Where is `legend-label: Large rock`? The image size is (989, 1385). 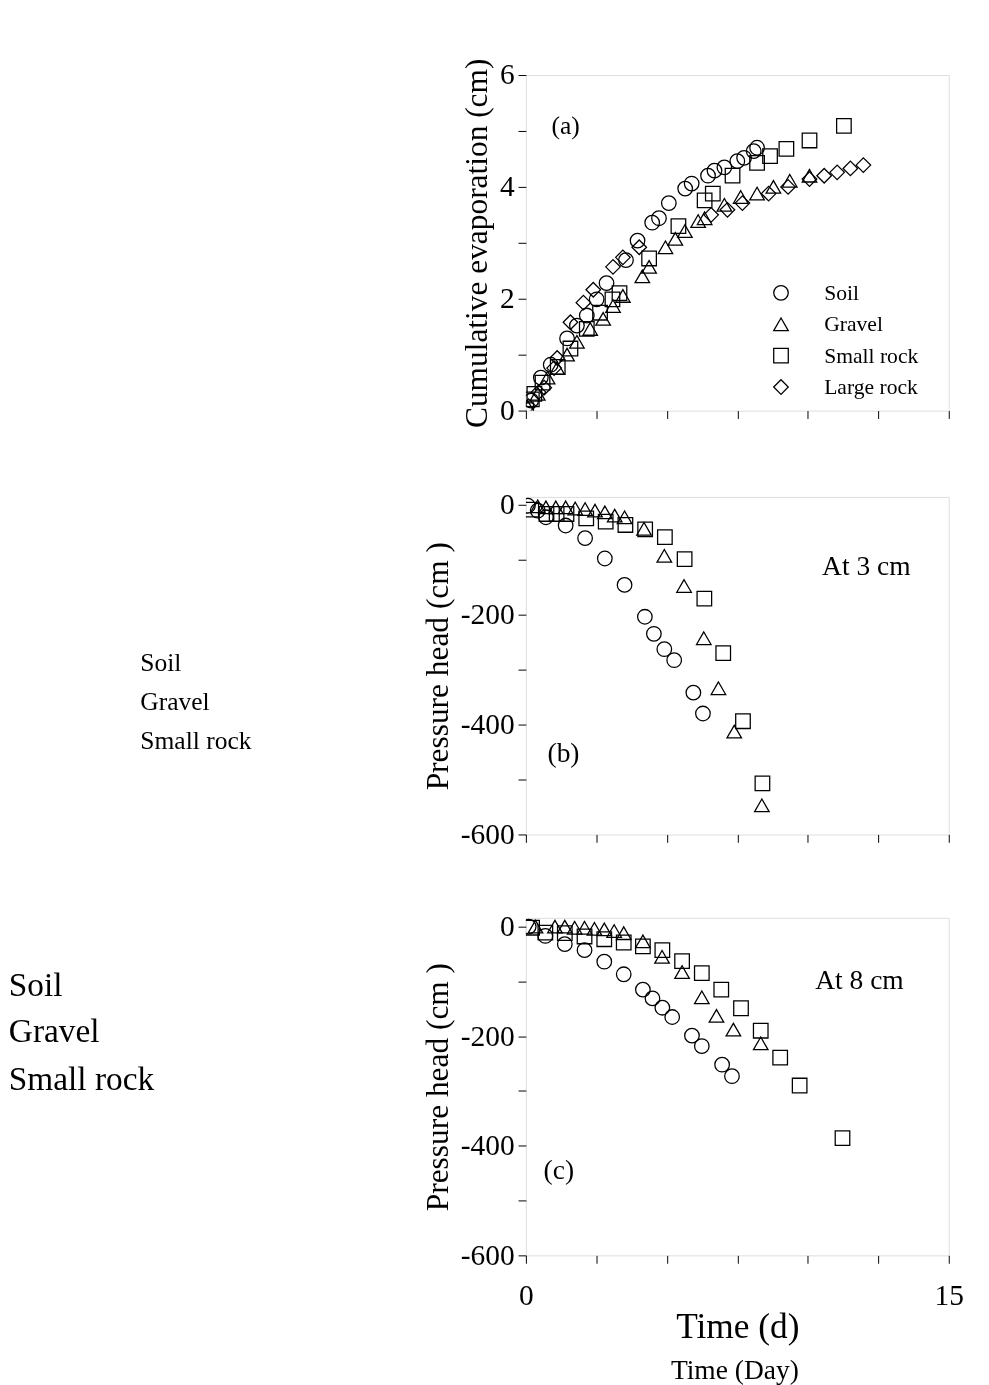
legend-label: Large rock is located at coordinates (871, 386).